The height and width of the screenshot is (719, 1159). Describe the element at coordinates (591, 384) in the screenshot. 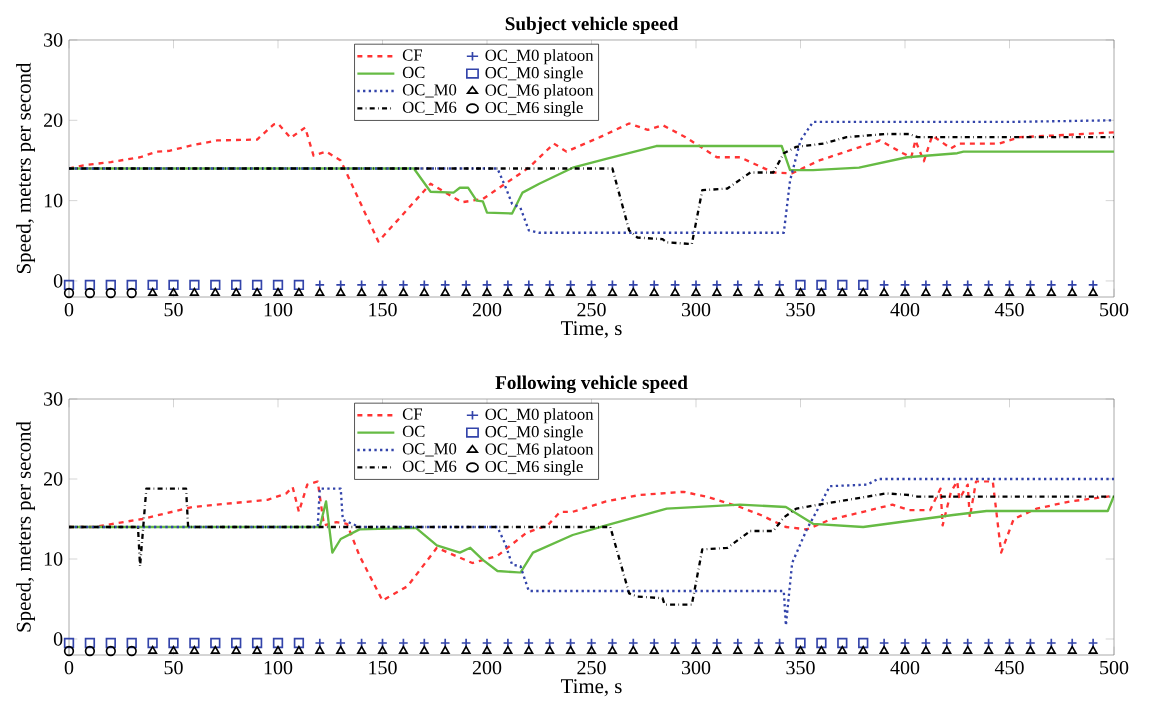

I see `chart-title: Following vehicle speed` at that location.